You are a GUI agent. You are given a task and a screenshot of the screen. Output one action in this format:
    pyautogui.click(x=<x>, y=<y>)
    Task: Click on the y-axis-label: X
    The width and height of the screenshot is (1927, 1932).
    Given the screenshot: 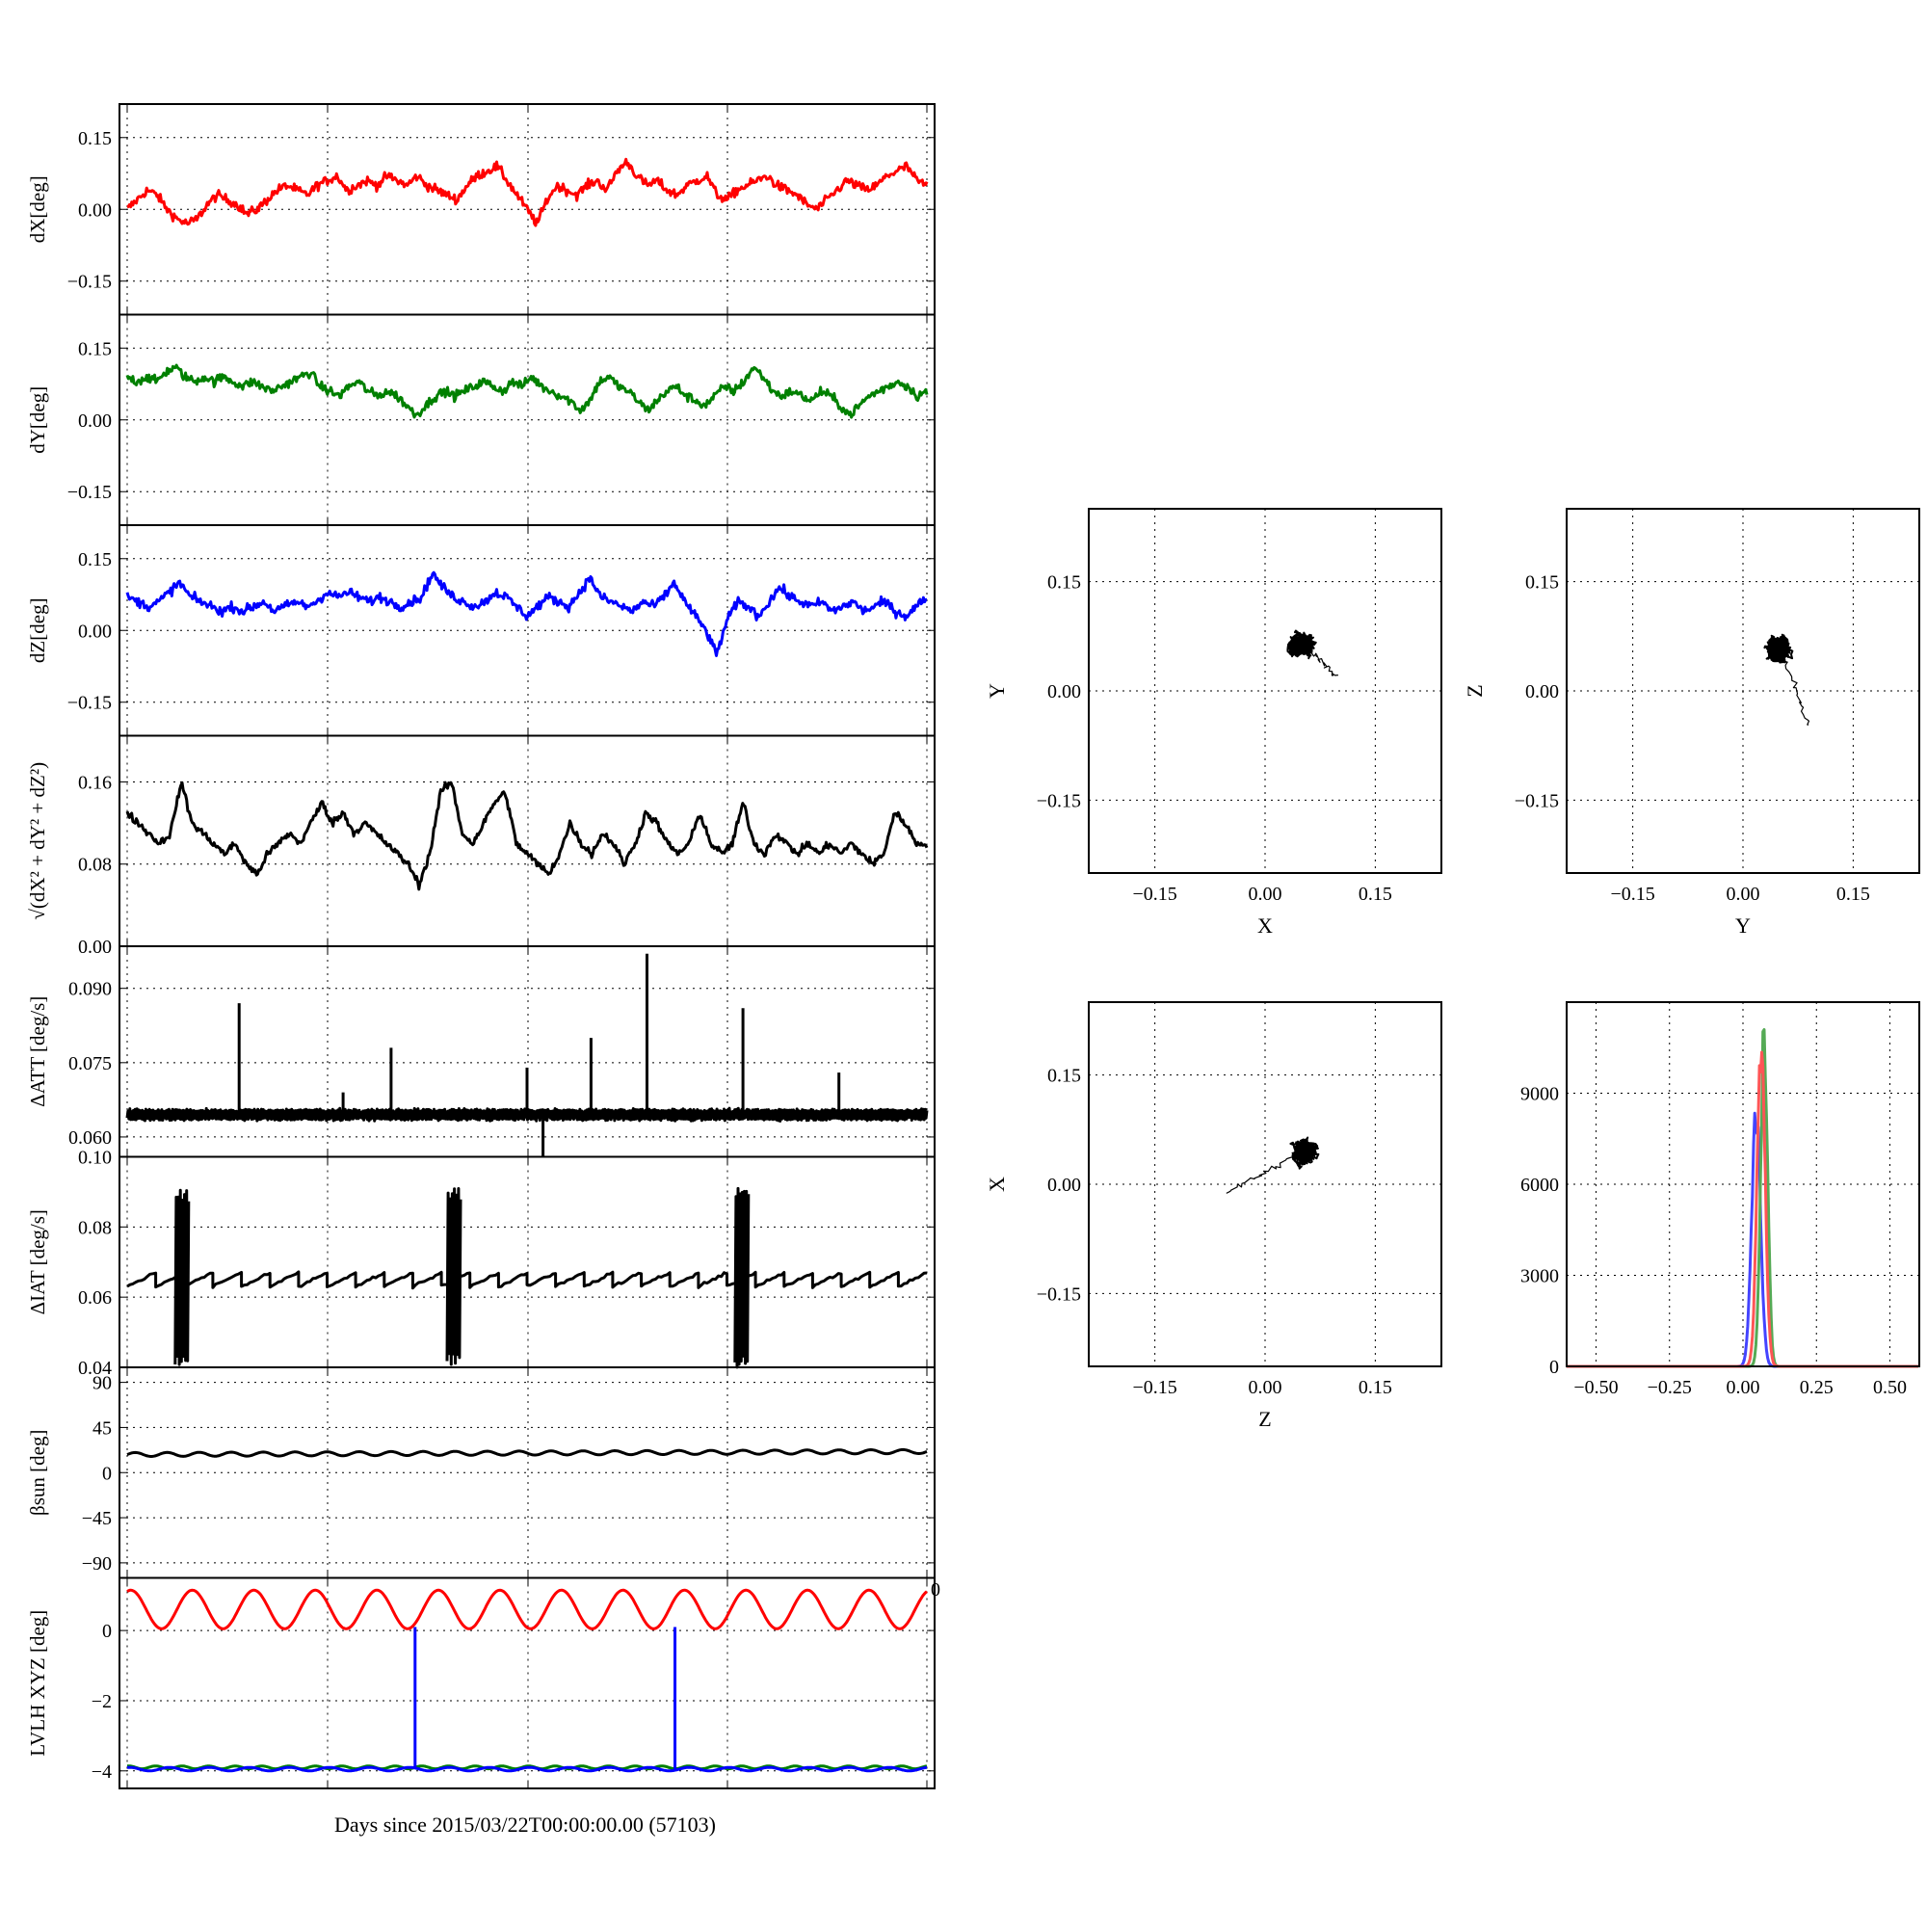 What is the action you would take?
    pyautogui.click(x=997, y=1184)
    